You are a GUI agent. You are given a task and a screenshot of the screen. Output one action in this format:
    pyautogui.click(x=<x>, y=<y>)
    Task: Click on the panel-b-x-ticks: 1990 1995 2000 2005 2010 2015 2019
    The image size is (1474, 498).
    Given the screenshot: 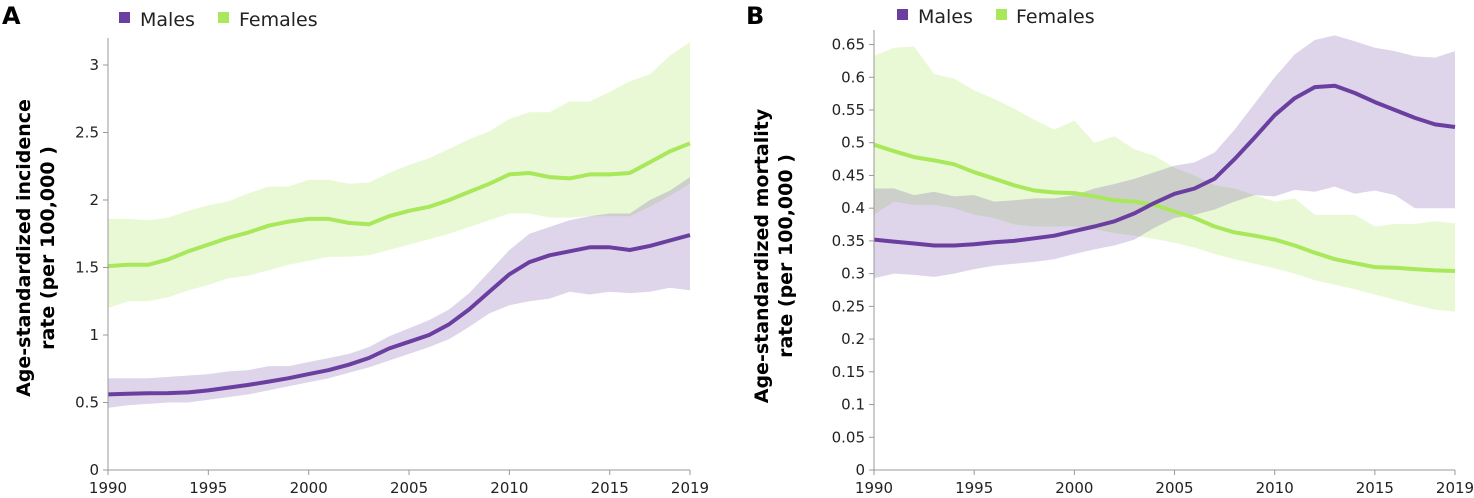 What is the action you would take?
    pyautogui.click(x=1164, y=483)
    